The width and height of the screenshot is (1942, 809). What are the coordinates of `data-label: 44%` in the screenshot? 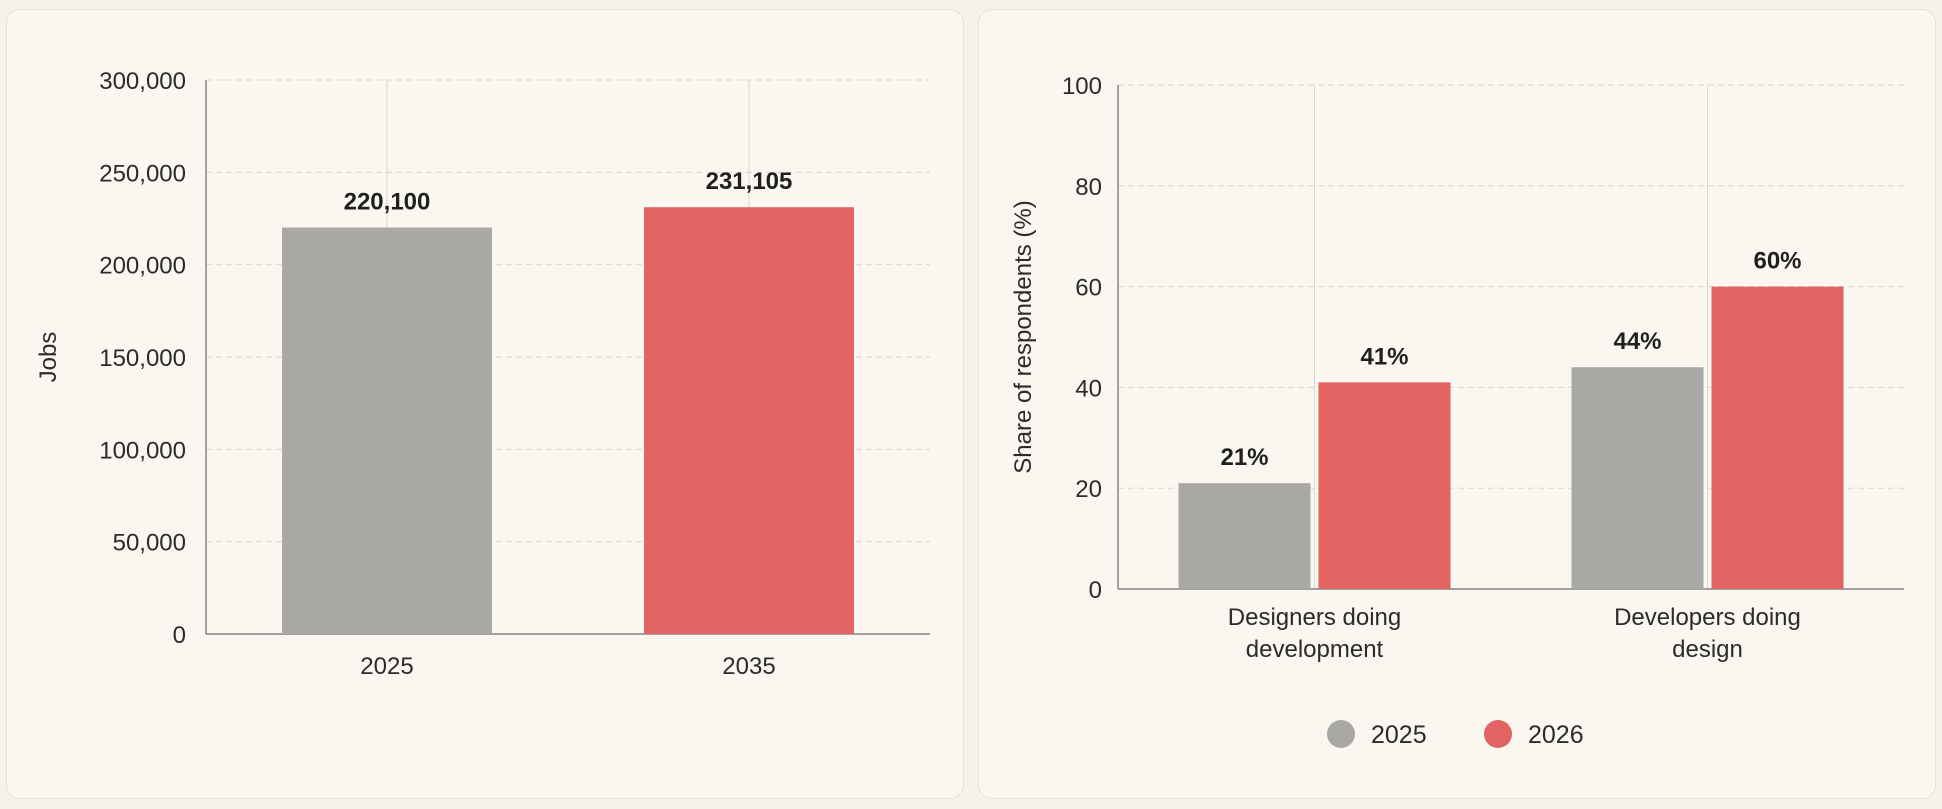 It's located at (1637, 341).